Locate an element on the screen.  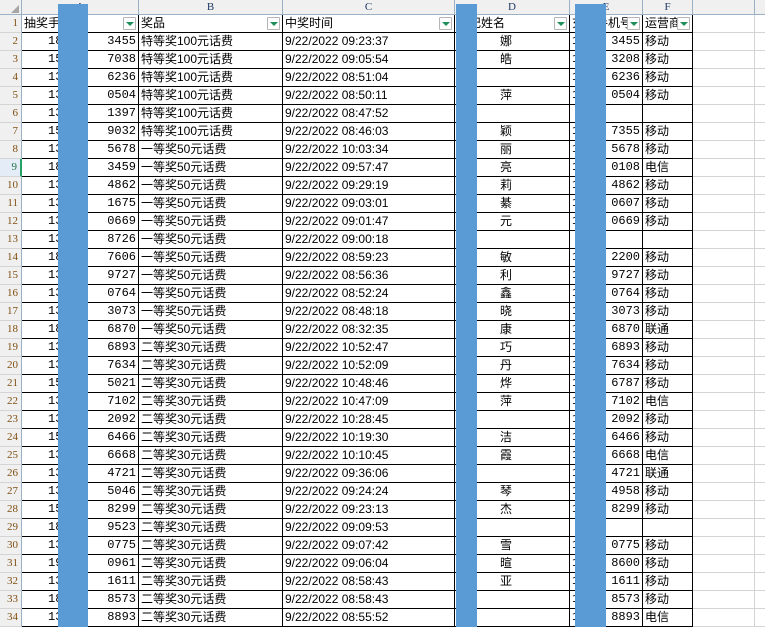
row-header-13: 13 is located at coordinates (11, 240).